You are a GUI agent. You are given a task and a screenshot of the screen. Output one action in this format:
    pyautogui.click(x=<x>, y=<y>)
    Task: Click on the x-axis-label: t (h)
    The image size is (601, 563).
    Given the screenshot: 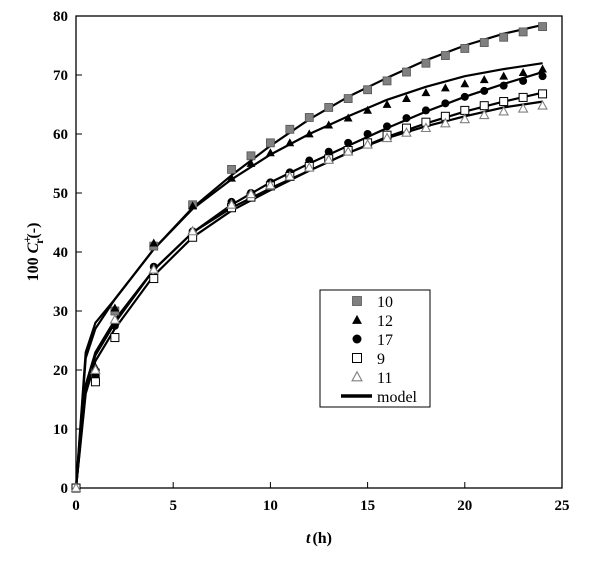 What is the action you would take?
    pyautogui.click(x=319, y=538)
    